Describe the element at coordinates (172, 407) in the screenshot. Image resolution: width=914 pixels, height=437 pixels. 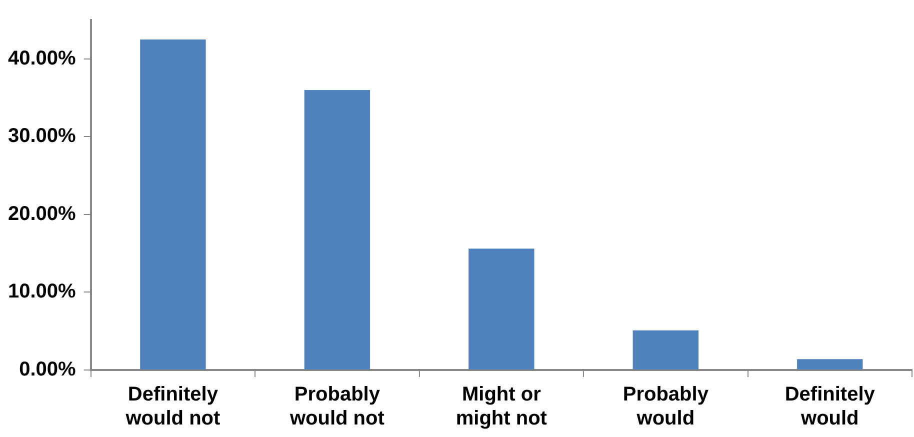
I see `x-tick-label: Definitely would not` at that location.